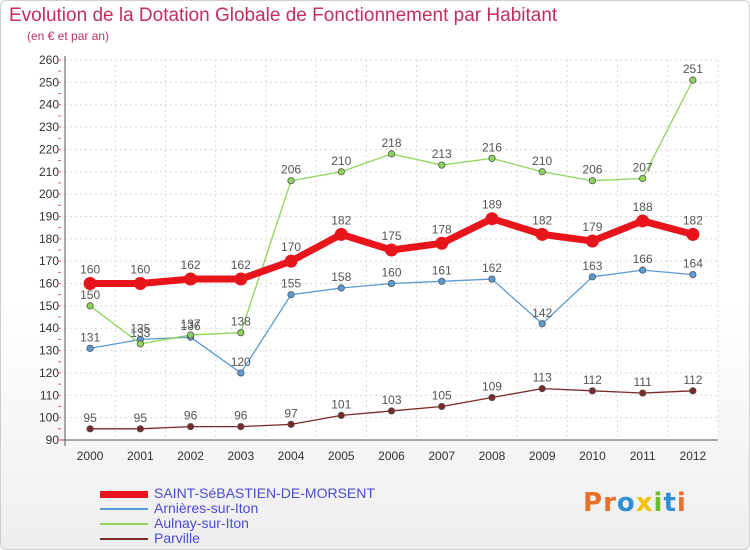 The width and height of the screenshot is (750, 550). Describe the element at coordinates (140, 328) in the screenshot. I see `data-label: 135` at that location.